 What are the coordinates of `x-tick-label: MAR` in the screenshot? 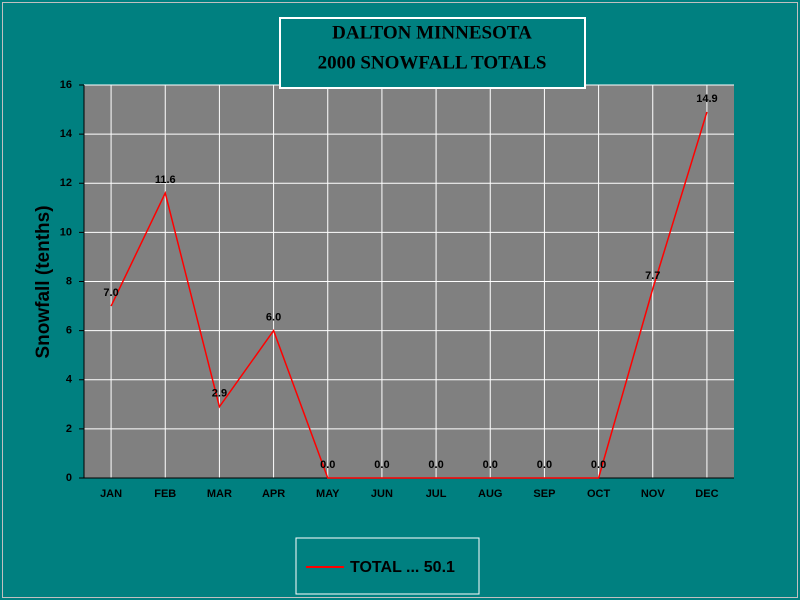 It's located at (219, 494).